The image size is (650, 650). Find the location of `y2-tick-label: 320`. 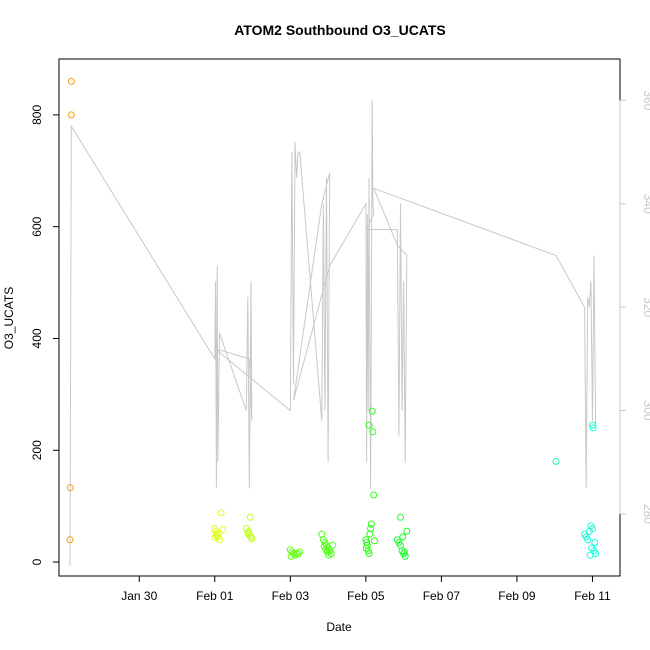

y2-tick-label: 320 is located at coordinates (645, 307).